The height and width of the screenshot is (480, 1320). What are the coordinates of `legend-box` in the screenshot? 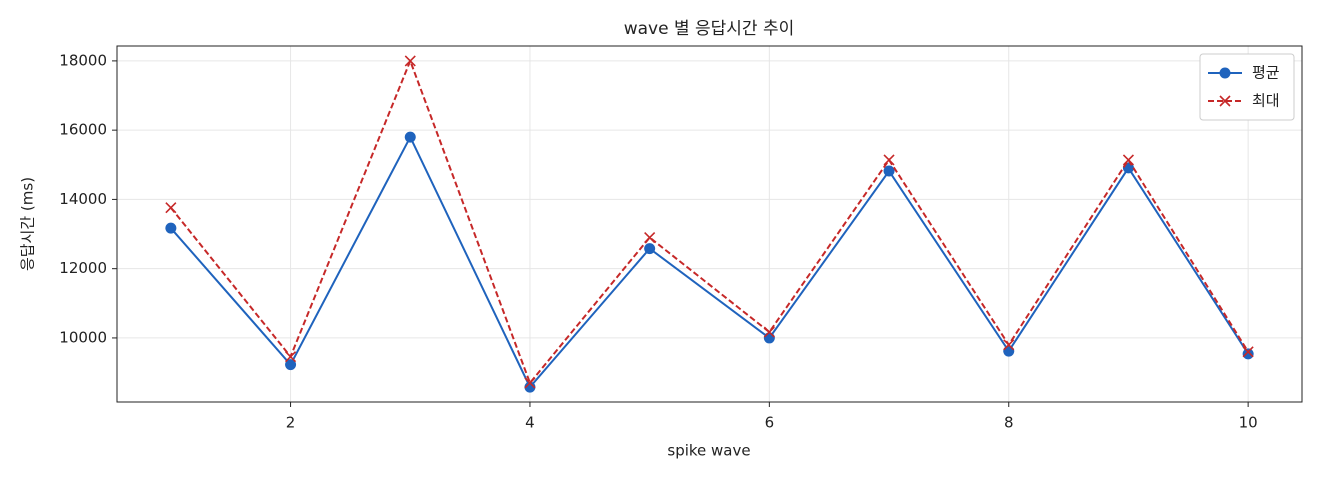 It's located at (1247, 87).